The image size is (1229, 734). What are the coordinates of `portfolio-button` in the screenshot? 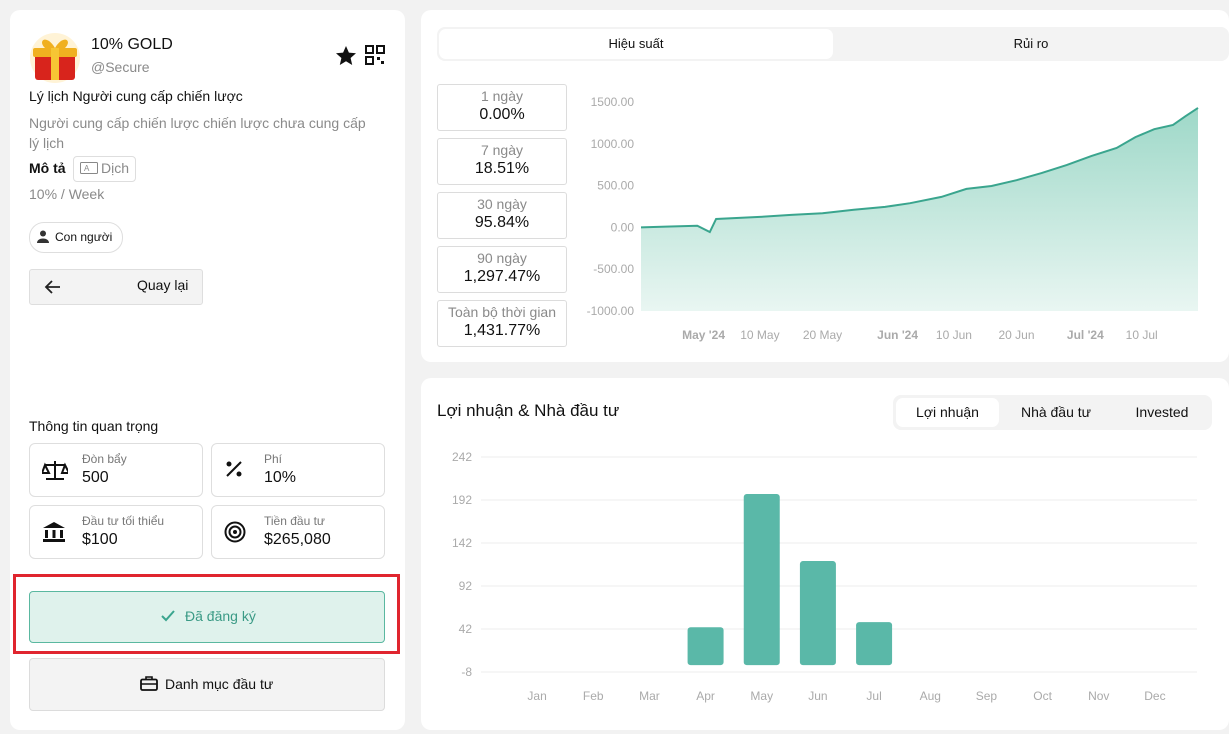 It's located at (207, 684).